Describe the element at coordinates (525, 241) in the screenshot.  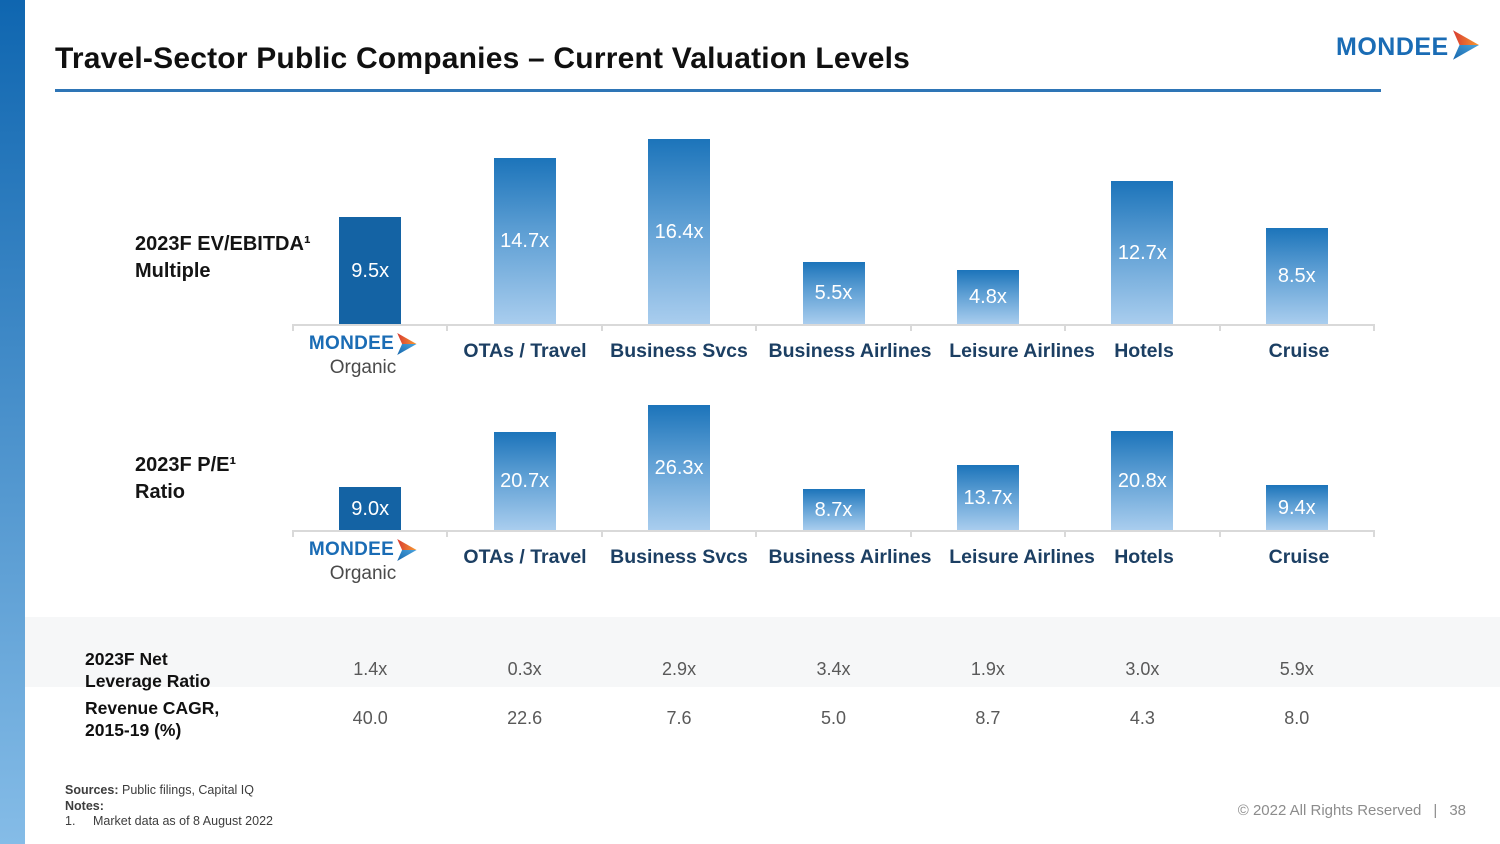
I see `bar-value-label: 14.7x` at that location.